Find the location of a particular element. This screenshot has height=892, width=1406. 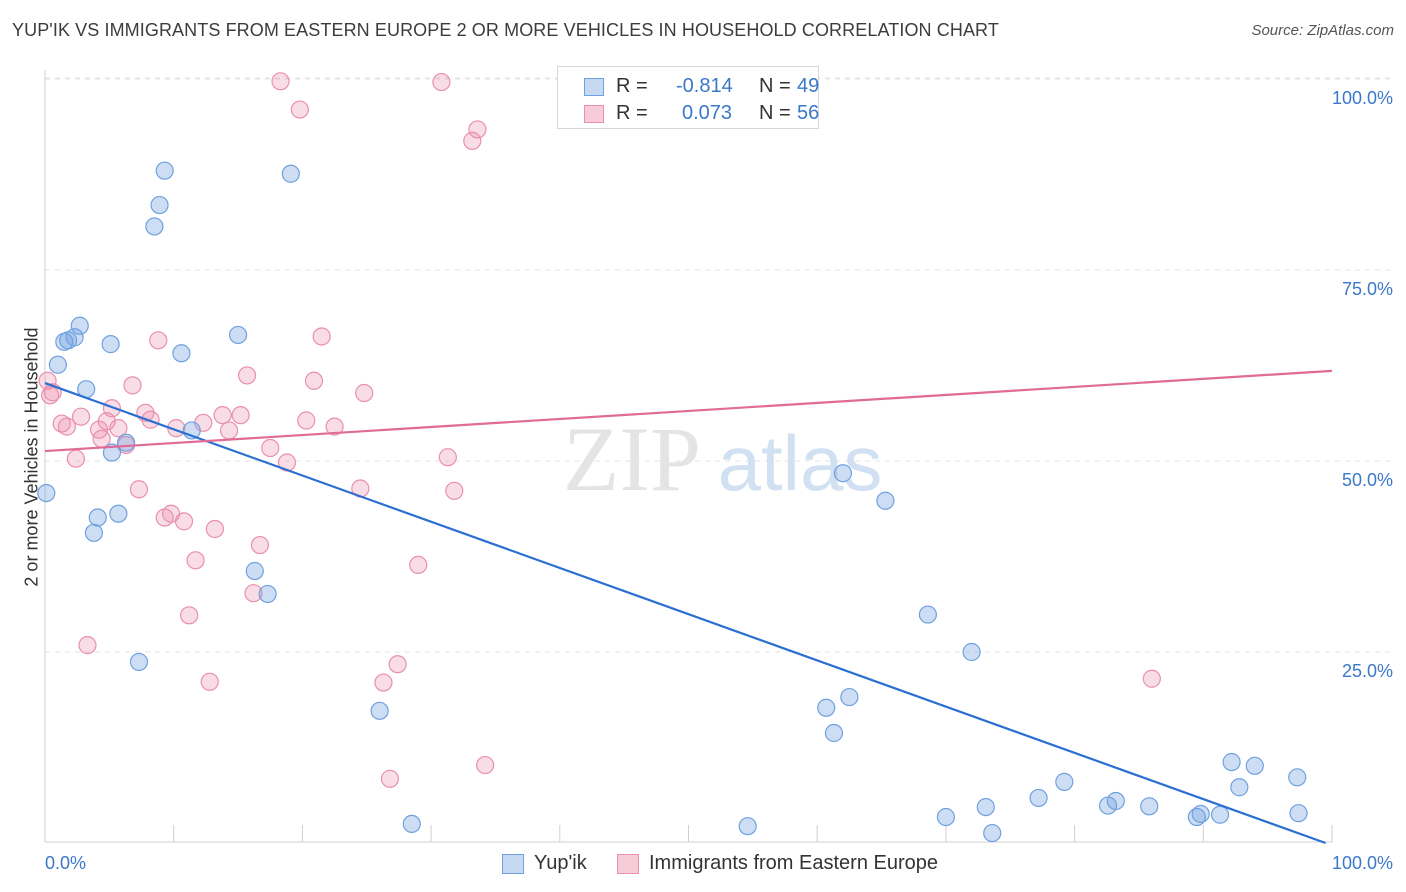

watermark: ZIP atlas is located at coordinates (722, 459).